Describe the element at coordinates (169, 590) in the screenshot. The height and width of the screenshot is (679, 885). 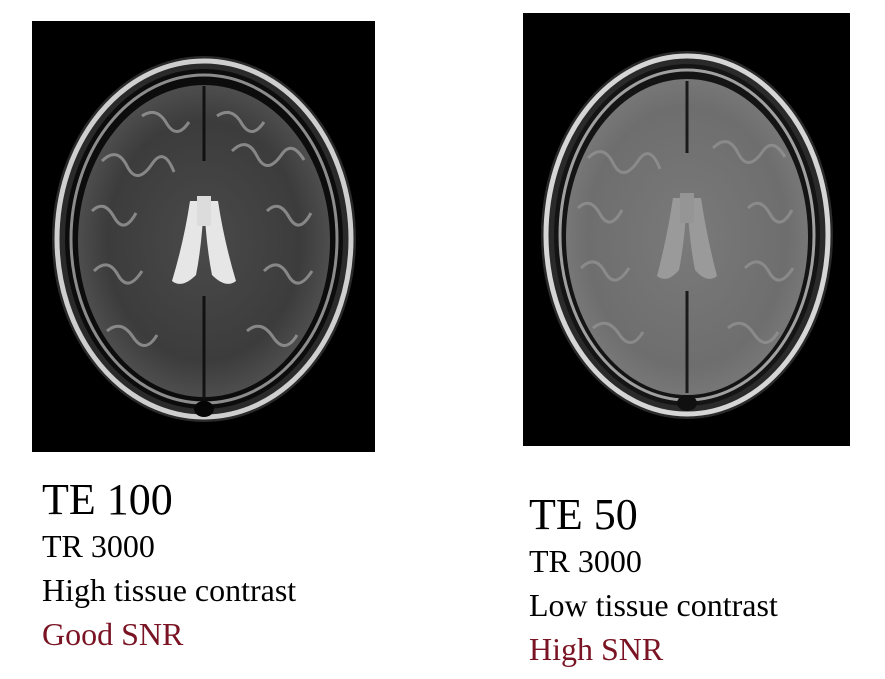
I see `contrast-label: High tissue contrast` at that location.